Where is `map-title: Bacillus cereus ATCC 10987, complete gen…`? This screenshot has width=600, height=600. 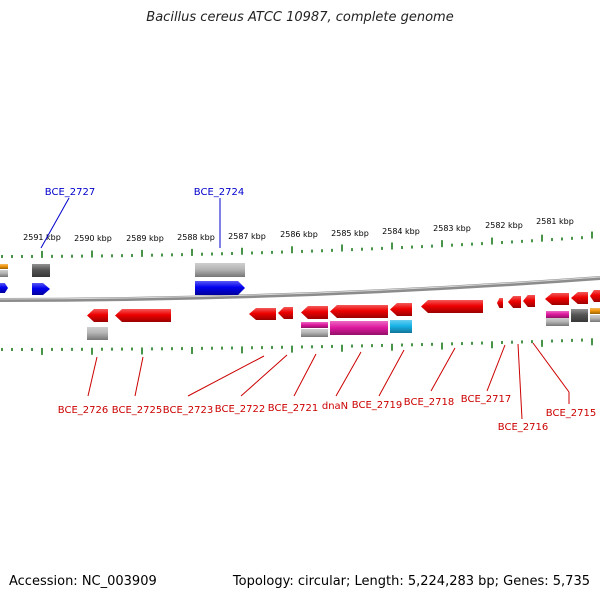 map-title: Bacillus cereus ATCC 10987, complete gen… is located at coordinates (300, 17).